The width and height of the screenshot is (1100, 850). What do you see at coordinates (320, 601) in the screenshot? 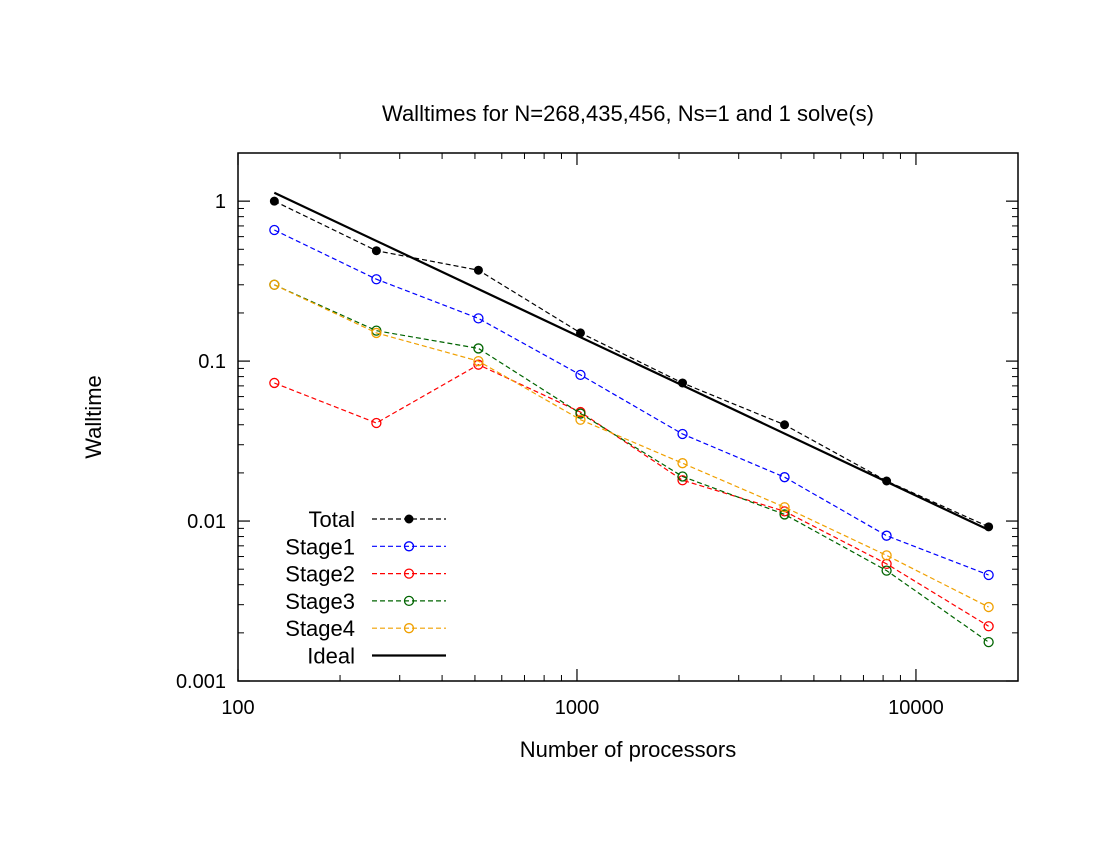
I see `legend-label: Stage3` at bounding box center [320, 601].